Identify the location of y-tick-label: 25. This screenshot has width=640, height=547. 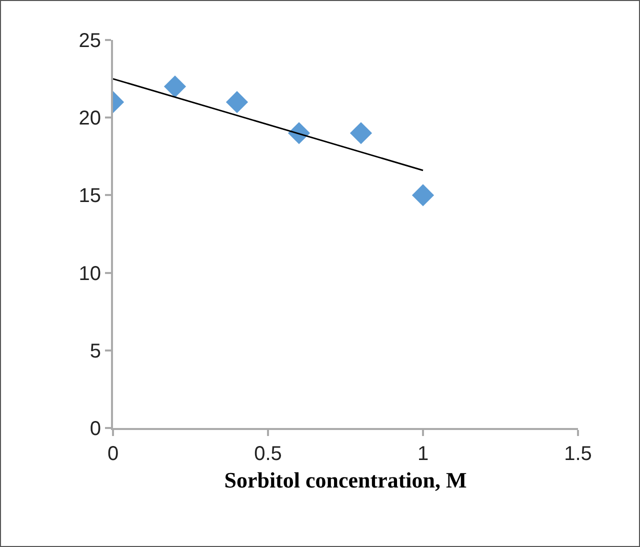
(89, 41).